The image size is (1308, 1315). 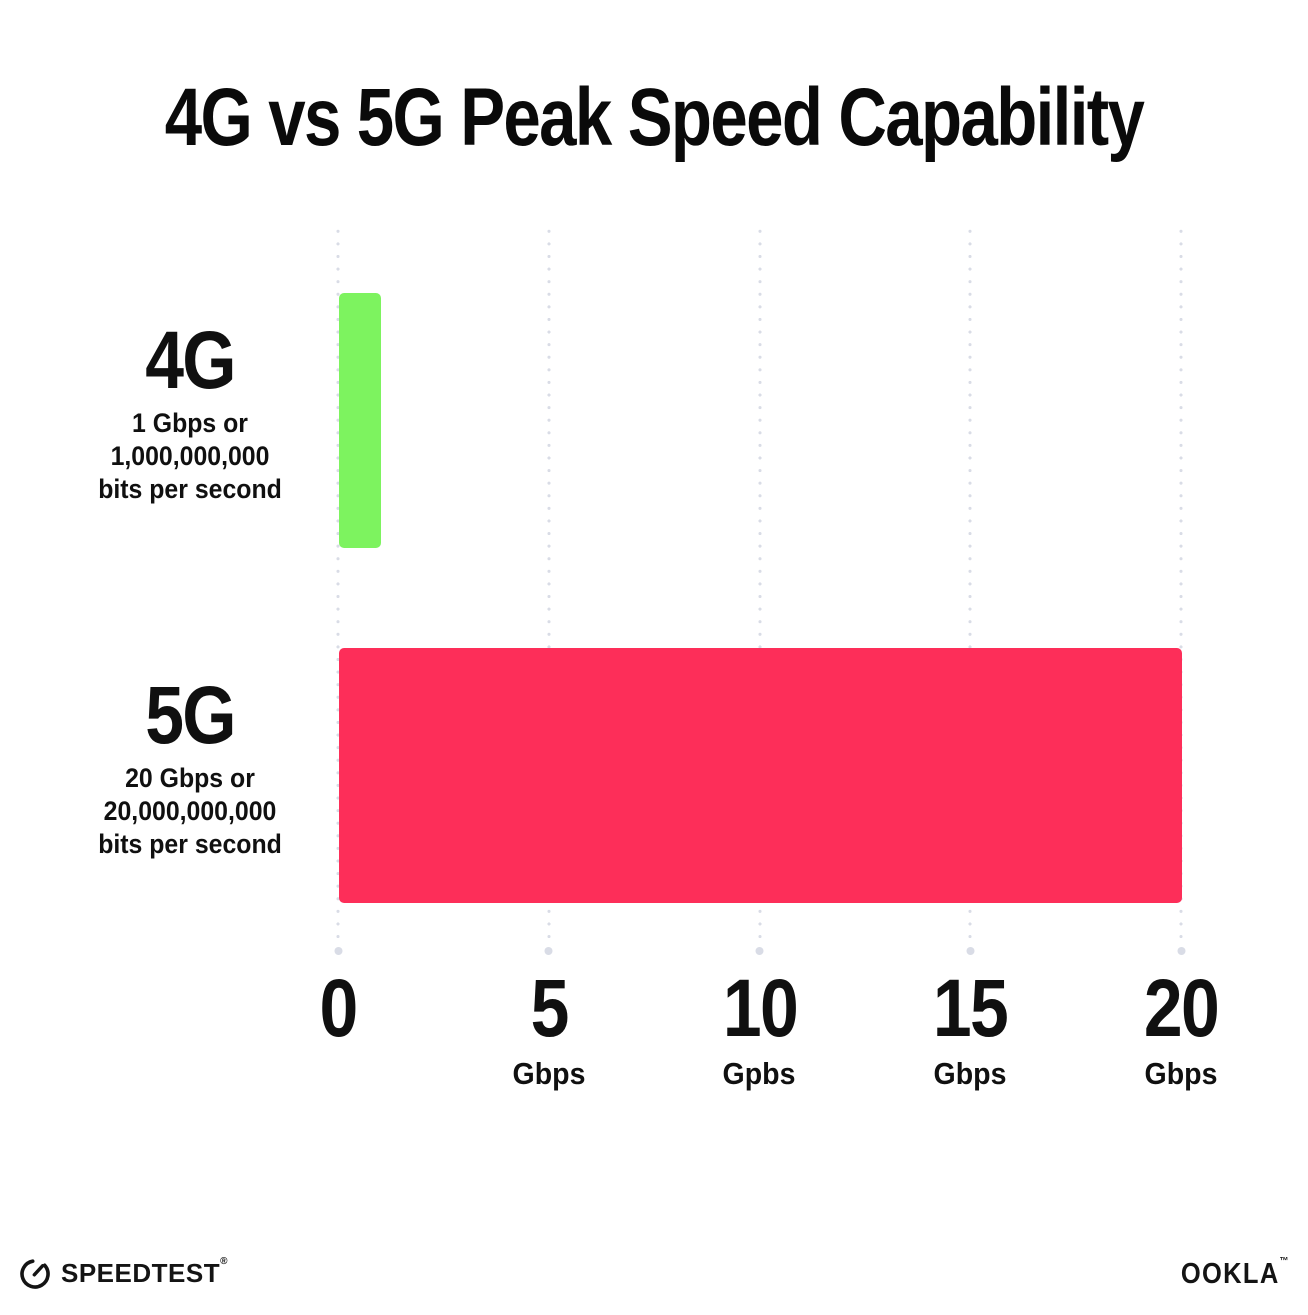 What do you see at coordinates (654, 117) in the screenshot?
I see `chart-title: 4G vs 5G Peak Speed Capability` at bounding box center [654, 117].